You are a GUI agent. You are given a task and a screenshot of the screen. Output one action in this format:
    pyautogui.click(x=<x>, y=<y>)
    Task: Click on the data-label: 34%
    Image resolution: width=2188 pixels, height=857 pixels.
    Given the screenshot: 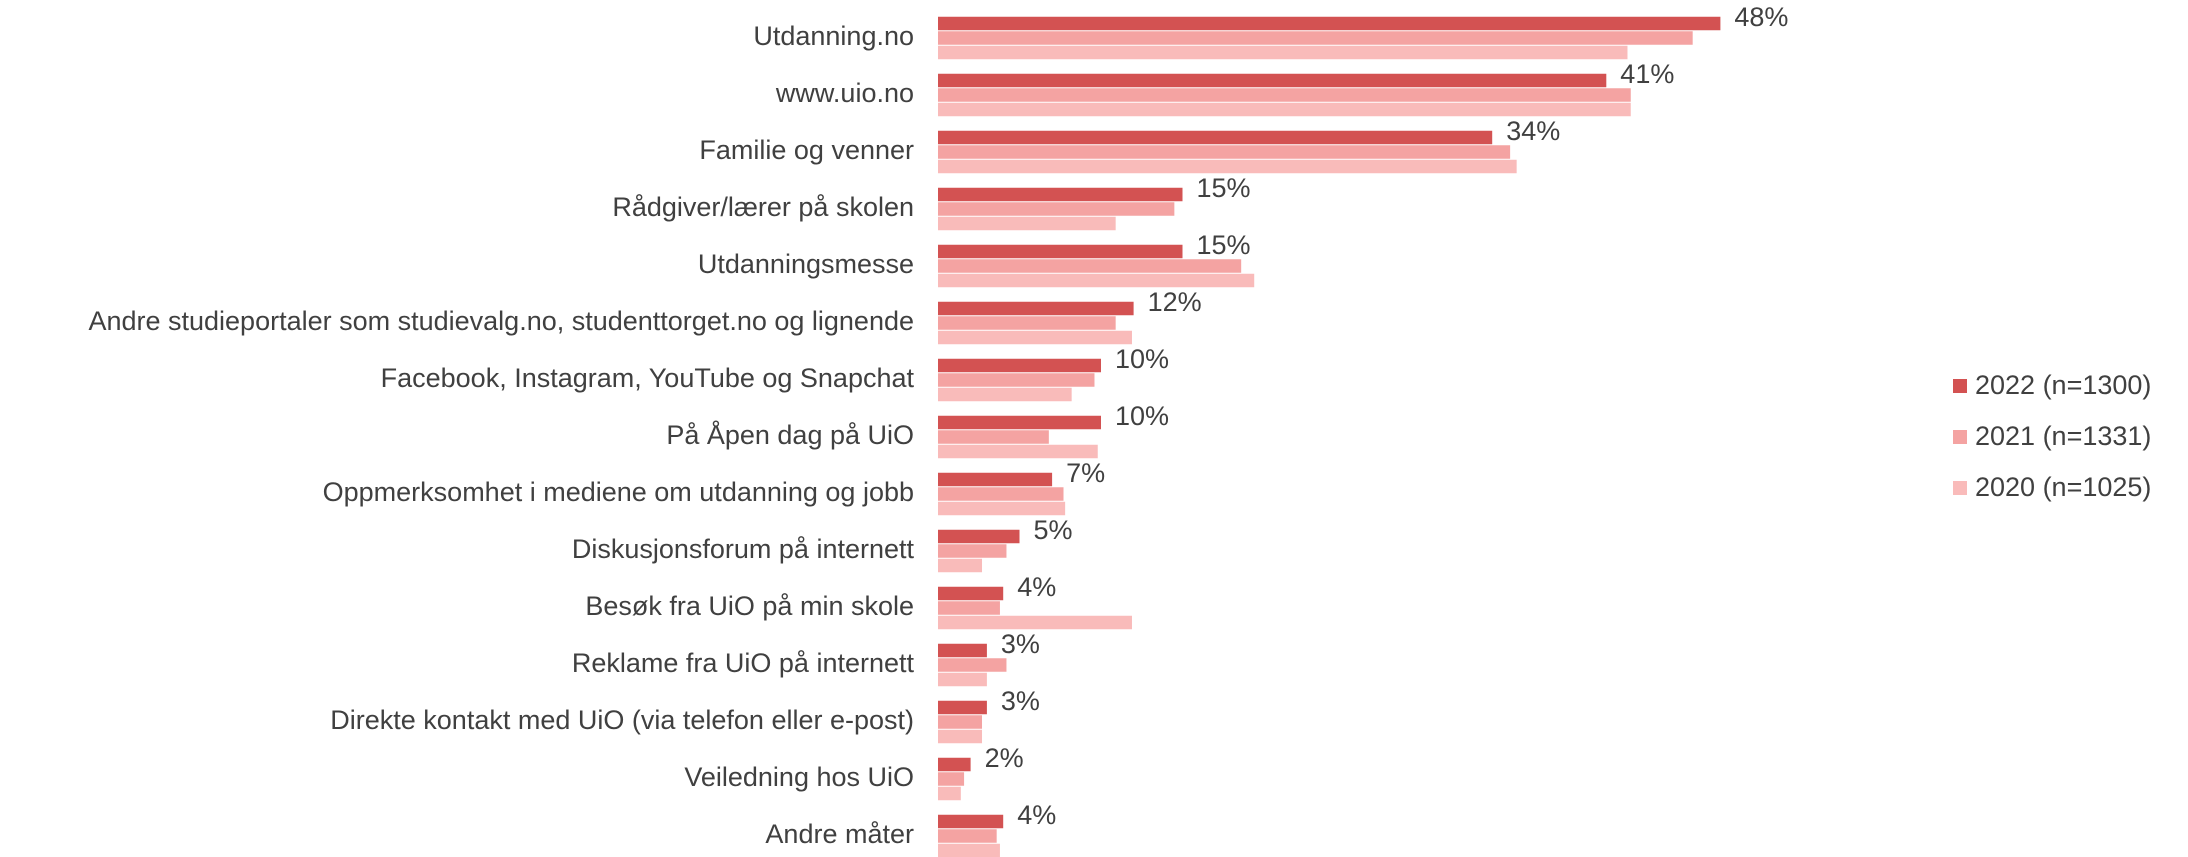 What is the action you would take?
    pyautogui.click(x=1533, y=131)
    